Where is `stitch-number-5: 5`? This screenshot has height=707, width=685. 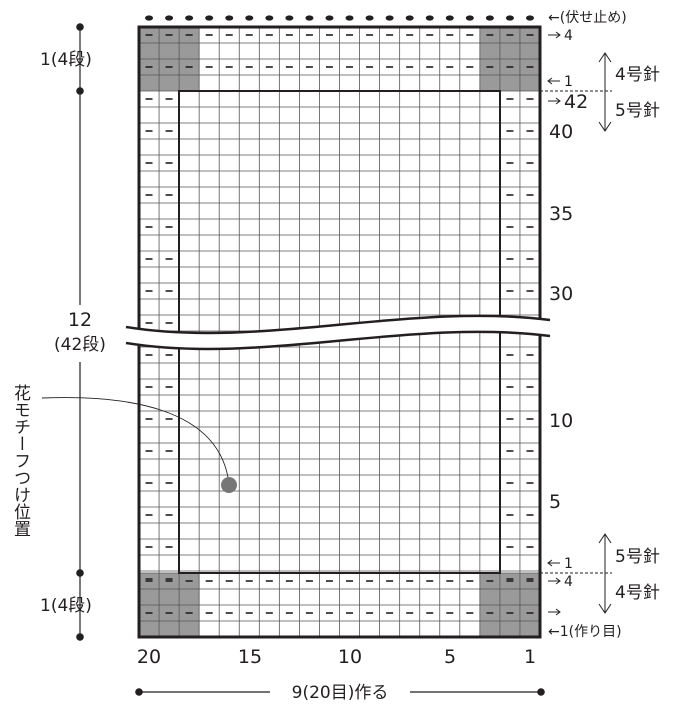
stitch-number-5: 5 is located at coordinates (450, 657).